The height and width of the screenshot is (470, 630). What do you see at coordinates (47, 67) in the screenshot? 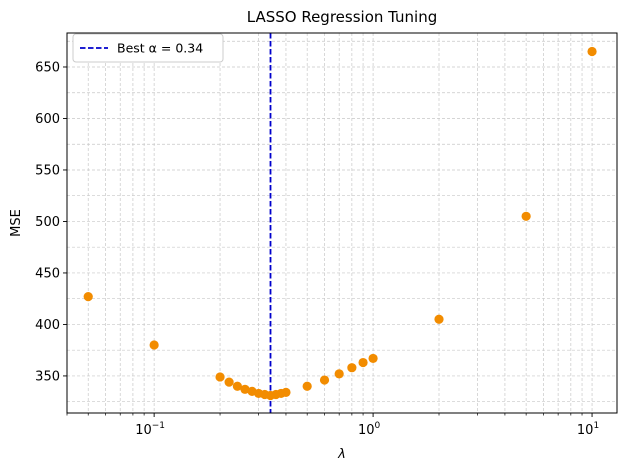
I see `y-tick-label: 650` at bounding box center [47, 67].